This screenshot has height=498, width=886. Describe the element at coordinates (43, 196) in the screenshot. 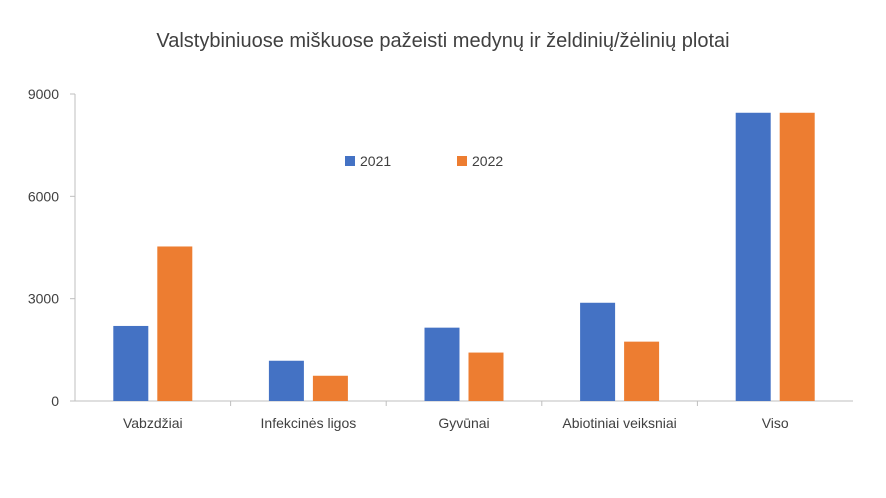

I see `y-tick-label: 6000` at that location.